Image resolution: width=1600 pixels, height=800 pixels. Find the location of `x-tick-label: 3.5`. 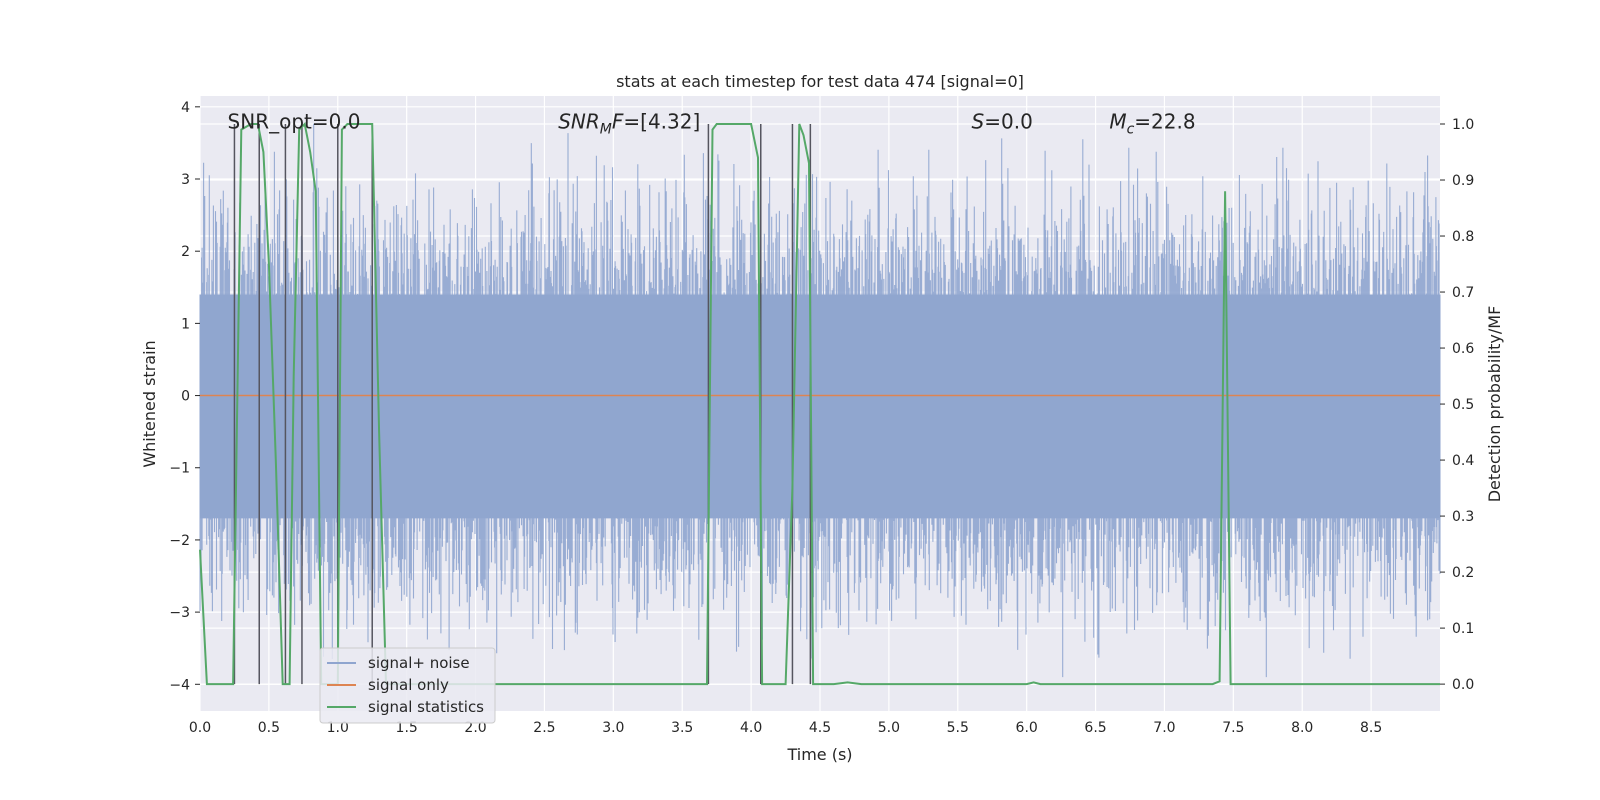

x-tick-label: 3.5 is located at coordinates (682, 728).